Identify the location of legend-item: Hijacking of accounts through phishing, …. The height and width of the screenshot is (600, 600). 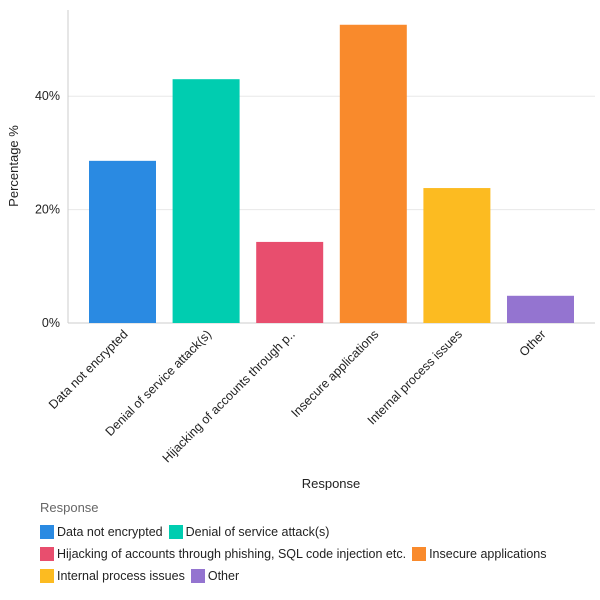
(223, 554).